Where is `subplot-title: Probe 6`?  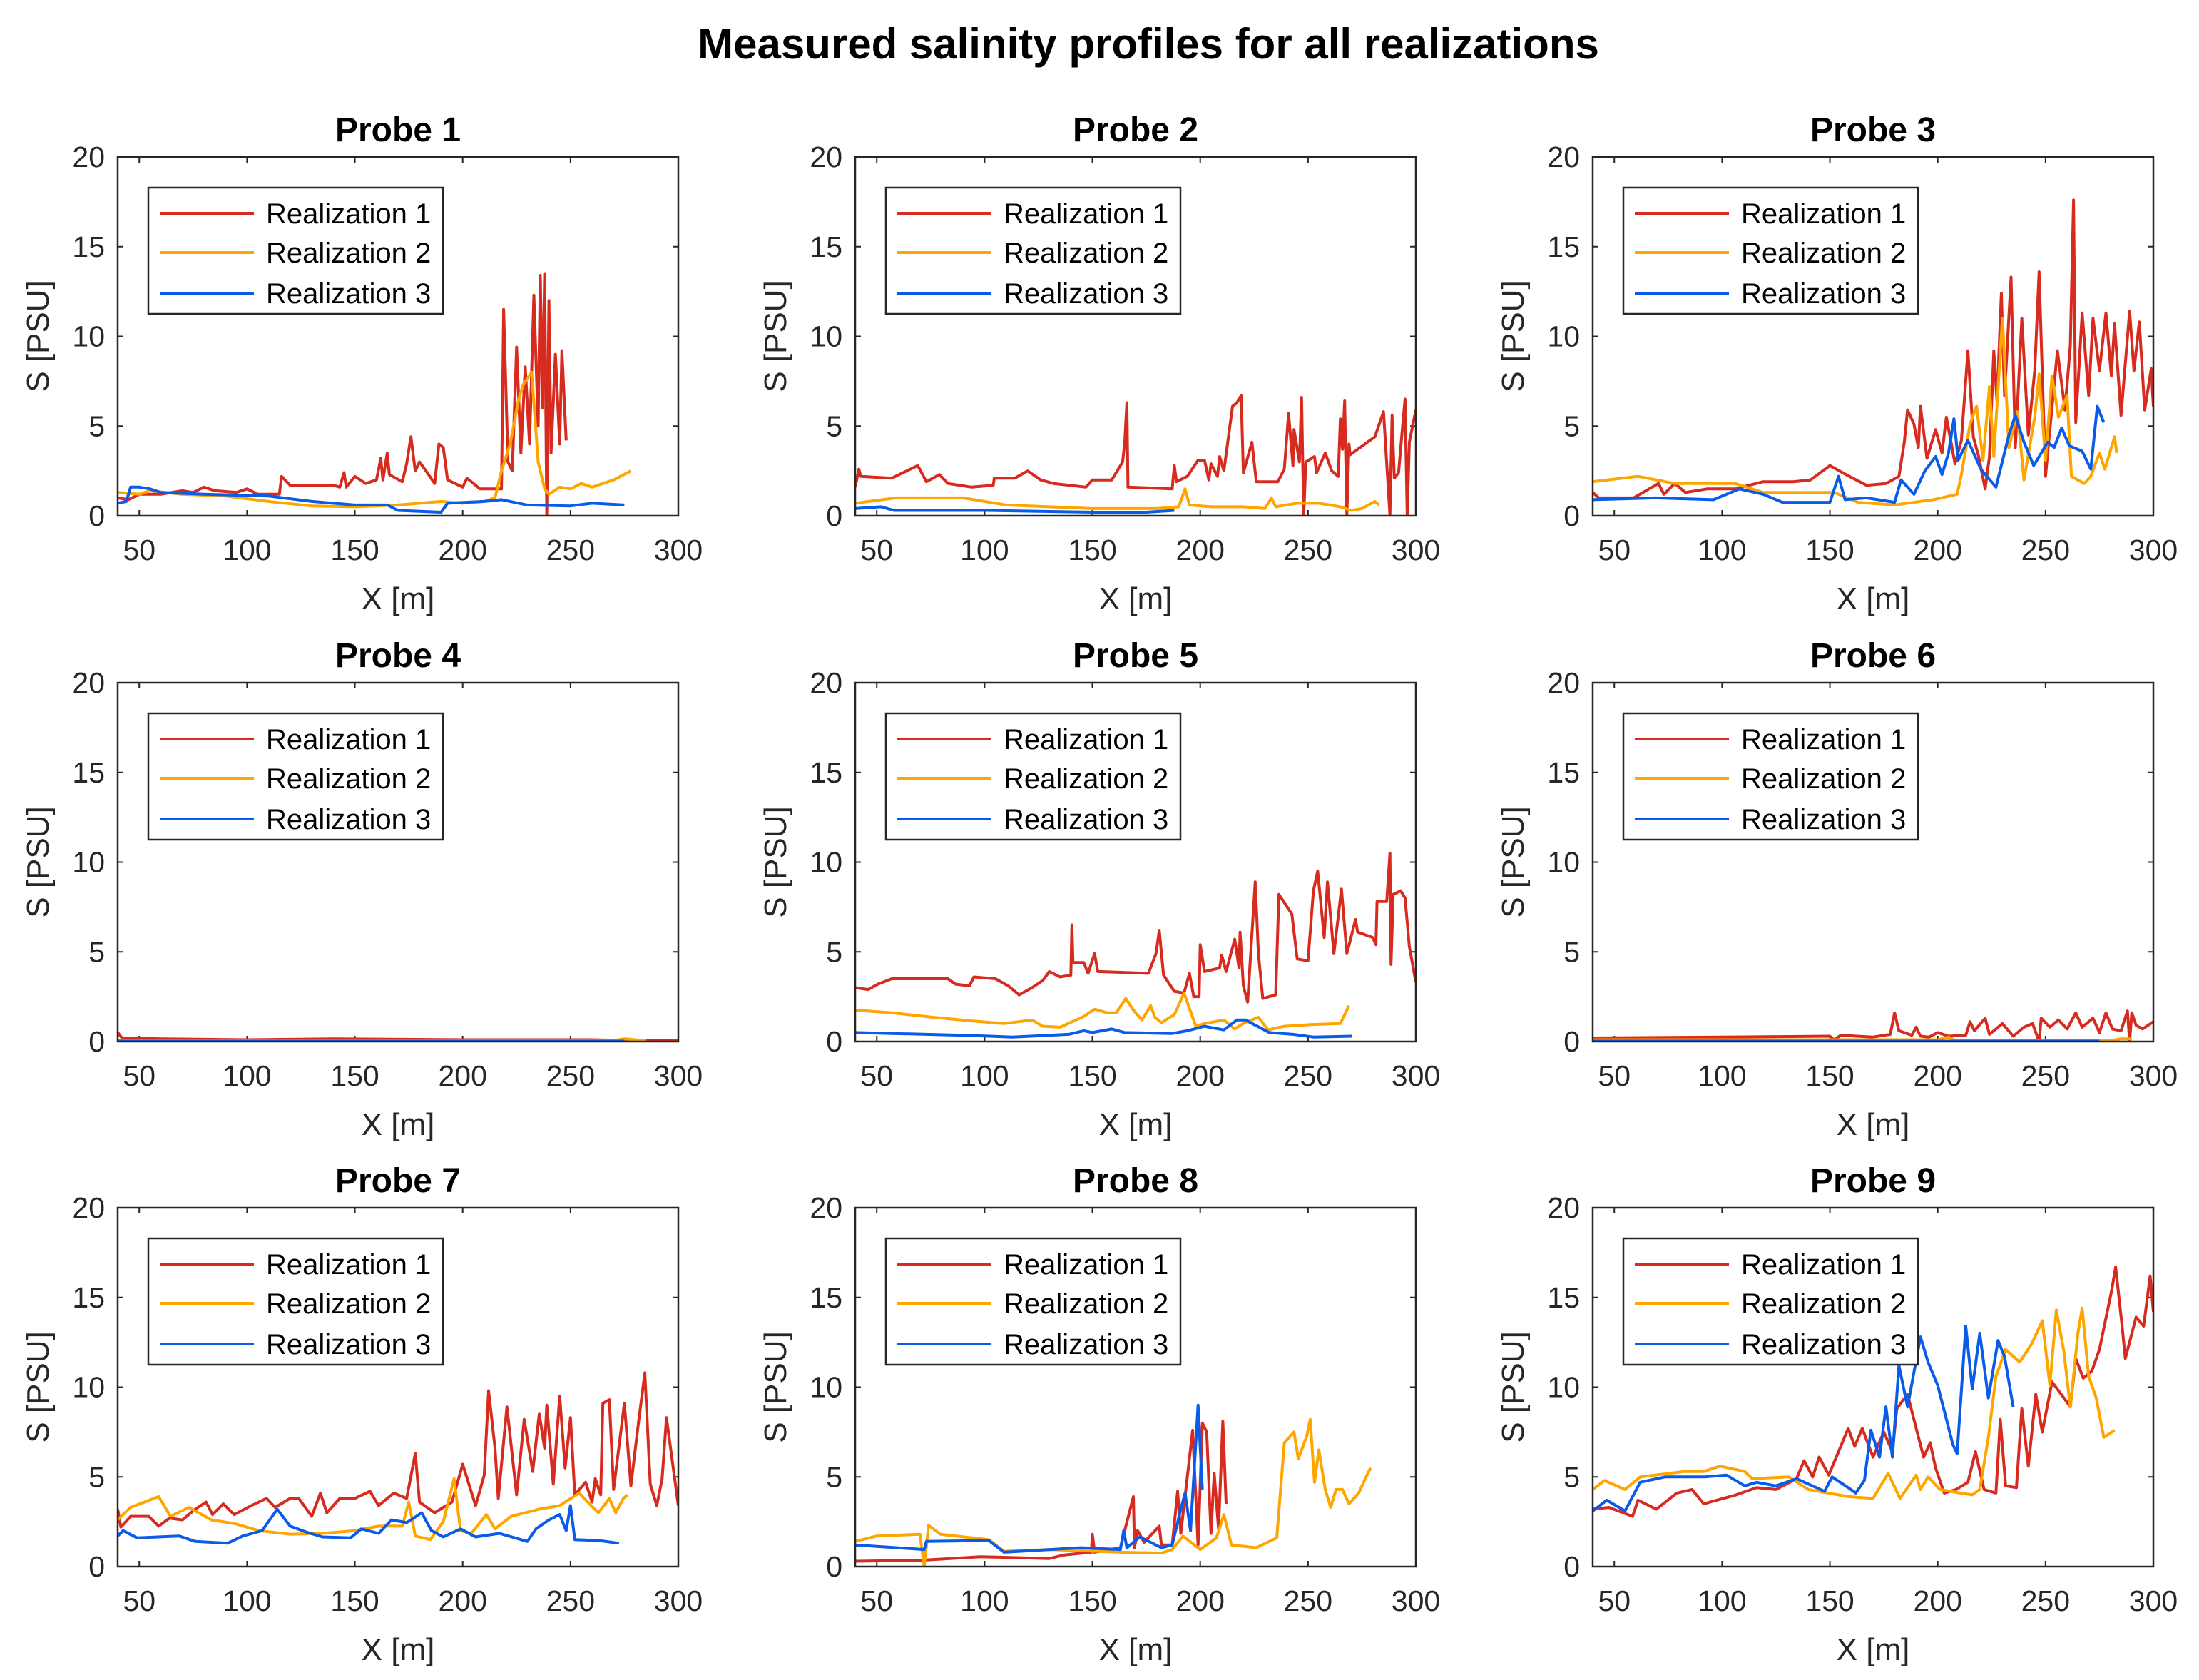
subplot-title: Probe 6 is located at coordinates (1873, 656).